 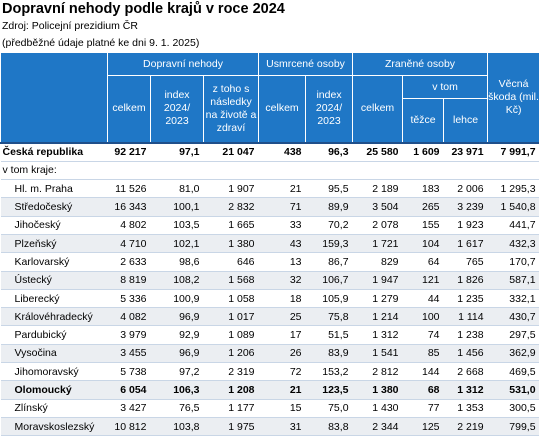 I want to click on region-name: Pardubický, so click(x=54, y=335).